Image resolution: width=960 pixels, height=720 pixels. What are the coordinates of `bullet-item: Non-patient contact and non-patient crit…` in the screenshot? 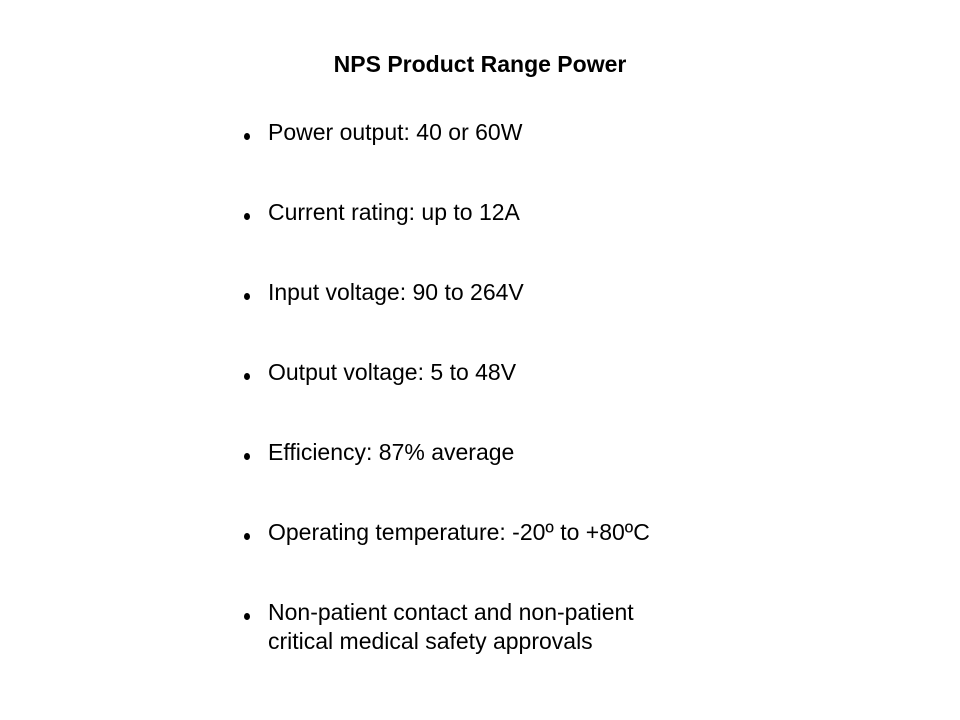 It's located at (524, 627).